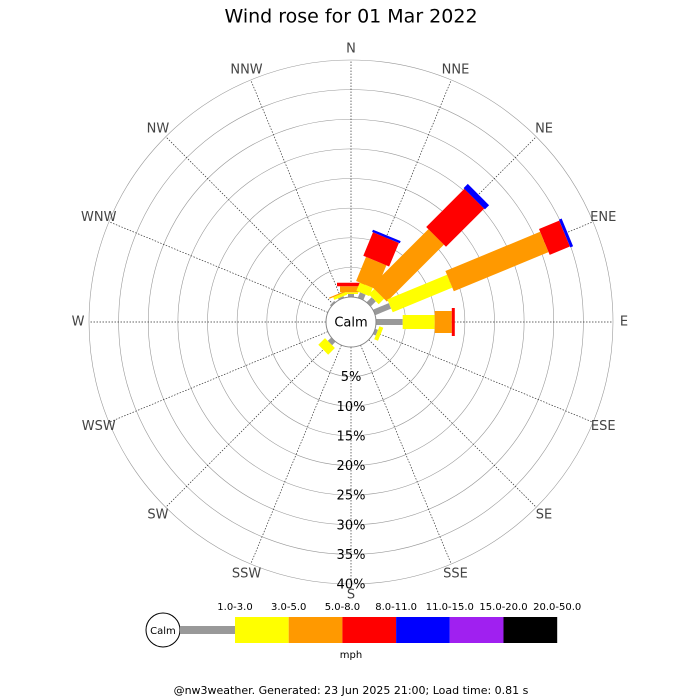 This screenshot has height=700, width=700. What do you see at coordinates (351, 377) in the screenshot?
I see `ring-label: 5%` at bounding box center [351, 377].